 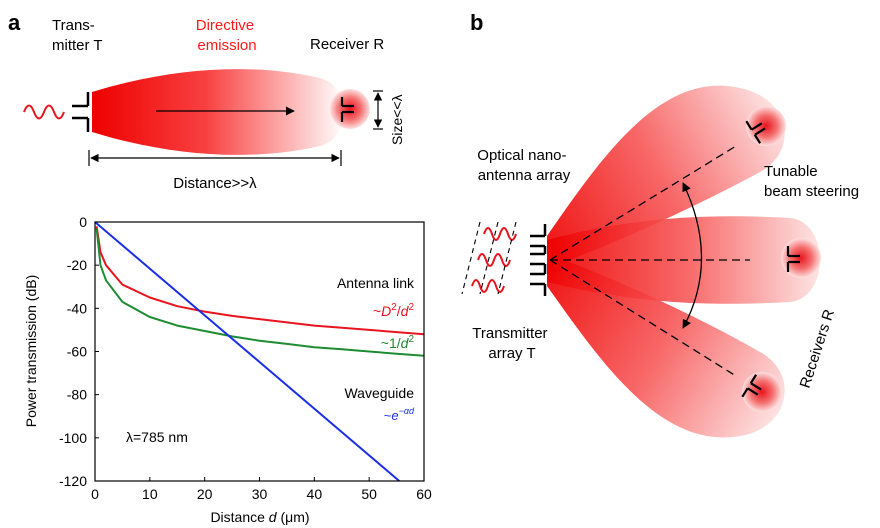 I want to click on transmitter-label: Trans- mitter T, so click(x=77, y=35).